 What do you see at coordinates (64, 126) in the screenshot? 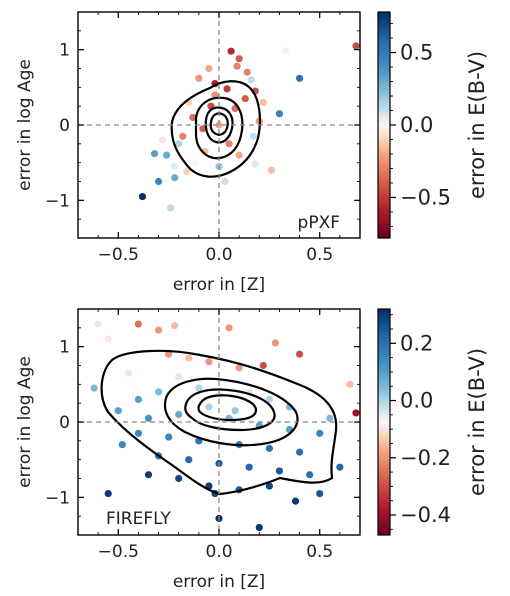
I see `ppxf-ytick-label-1: 0` at bounding box center [64, 126].